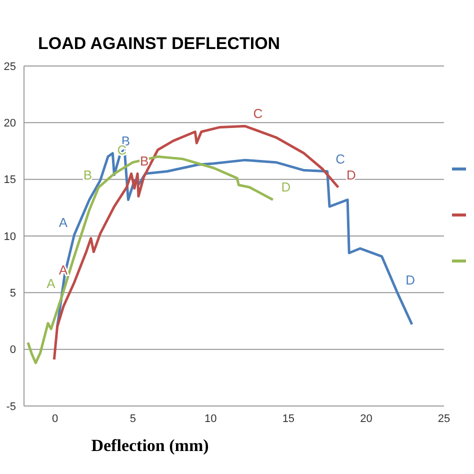 This screenshot has width=474, height=474. What do you see at coordinates (11, 406) in the screenshot?
I see `y-tick-label: -5` at bounding box center [11, 406].